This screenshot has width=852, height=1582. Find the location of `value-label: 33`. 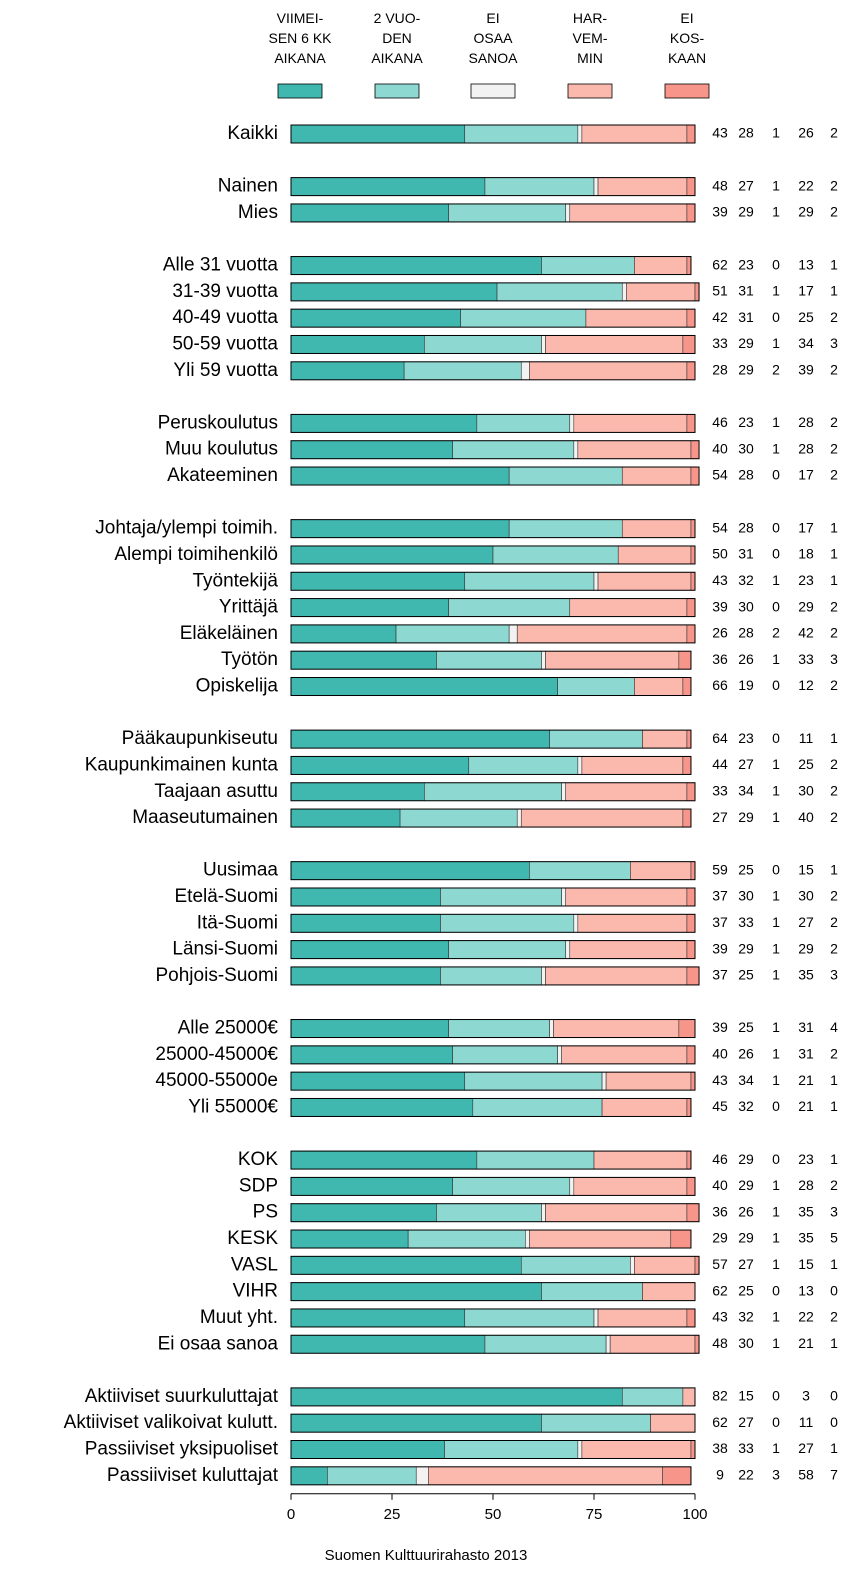

value-label: 33 is located at coordinates (720, 343).